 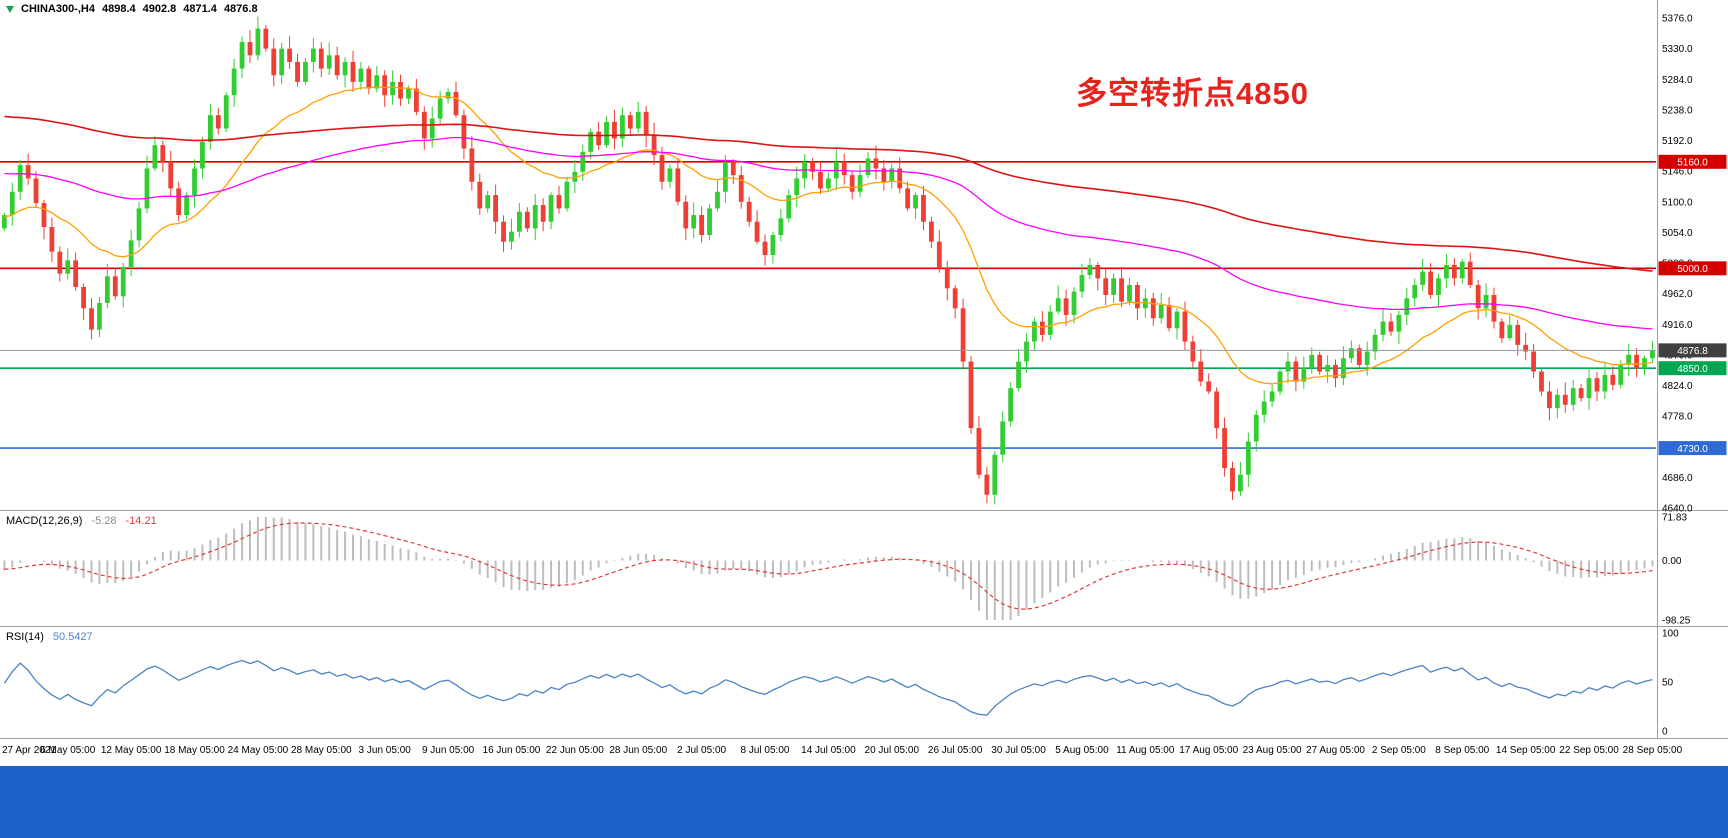 What do you see at coordinates (1018, 750) in the screenshot?
I see `svg-text: 30 Jul 05:00` at bounding box center [1018, 750].